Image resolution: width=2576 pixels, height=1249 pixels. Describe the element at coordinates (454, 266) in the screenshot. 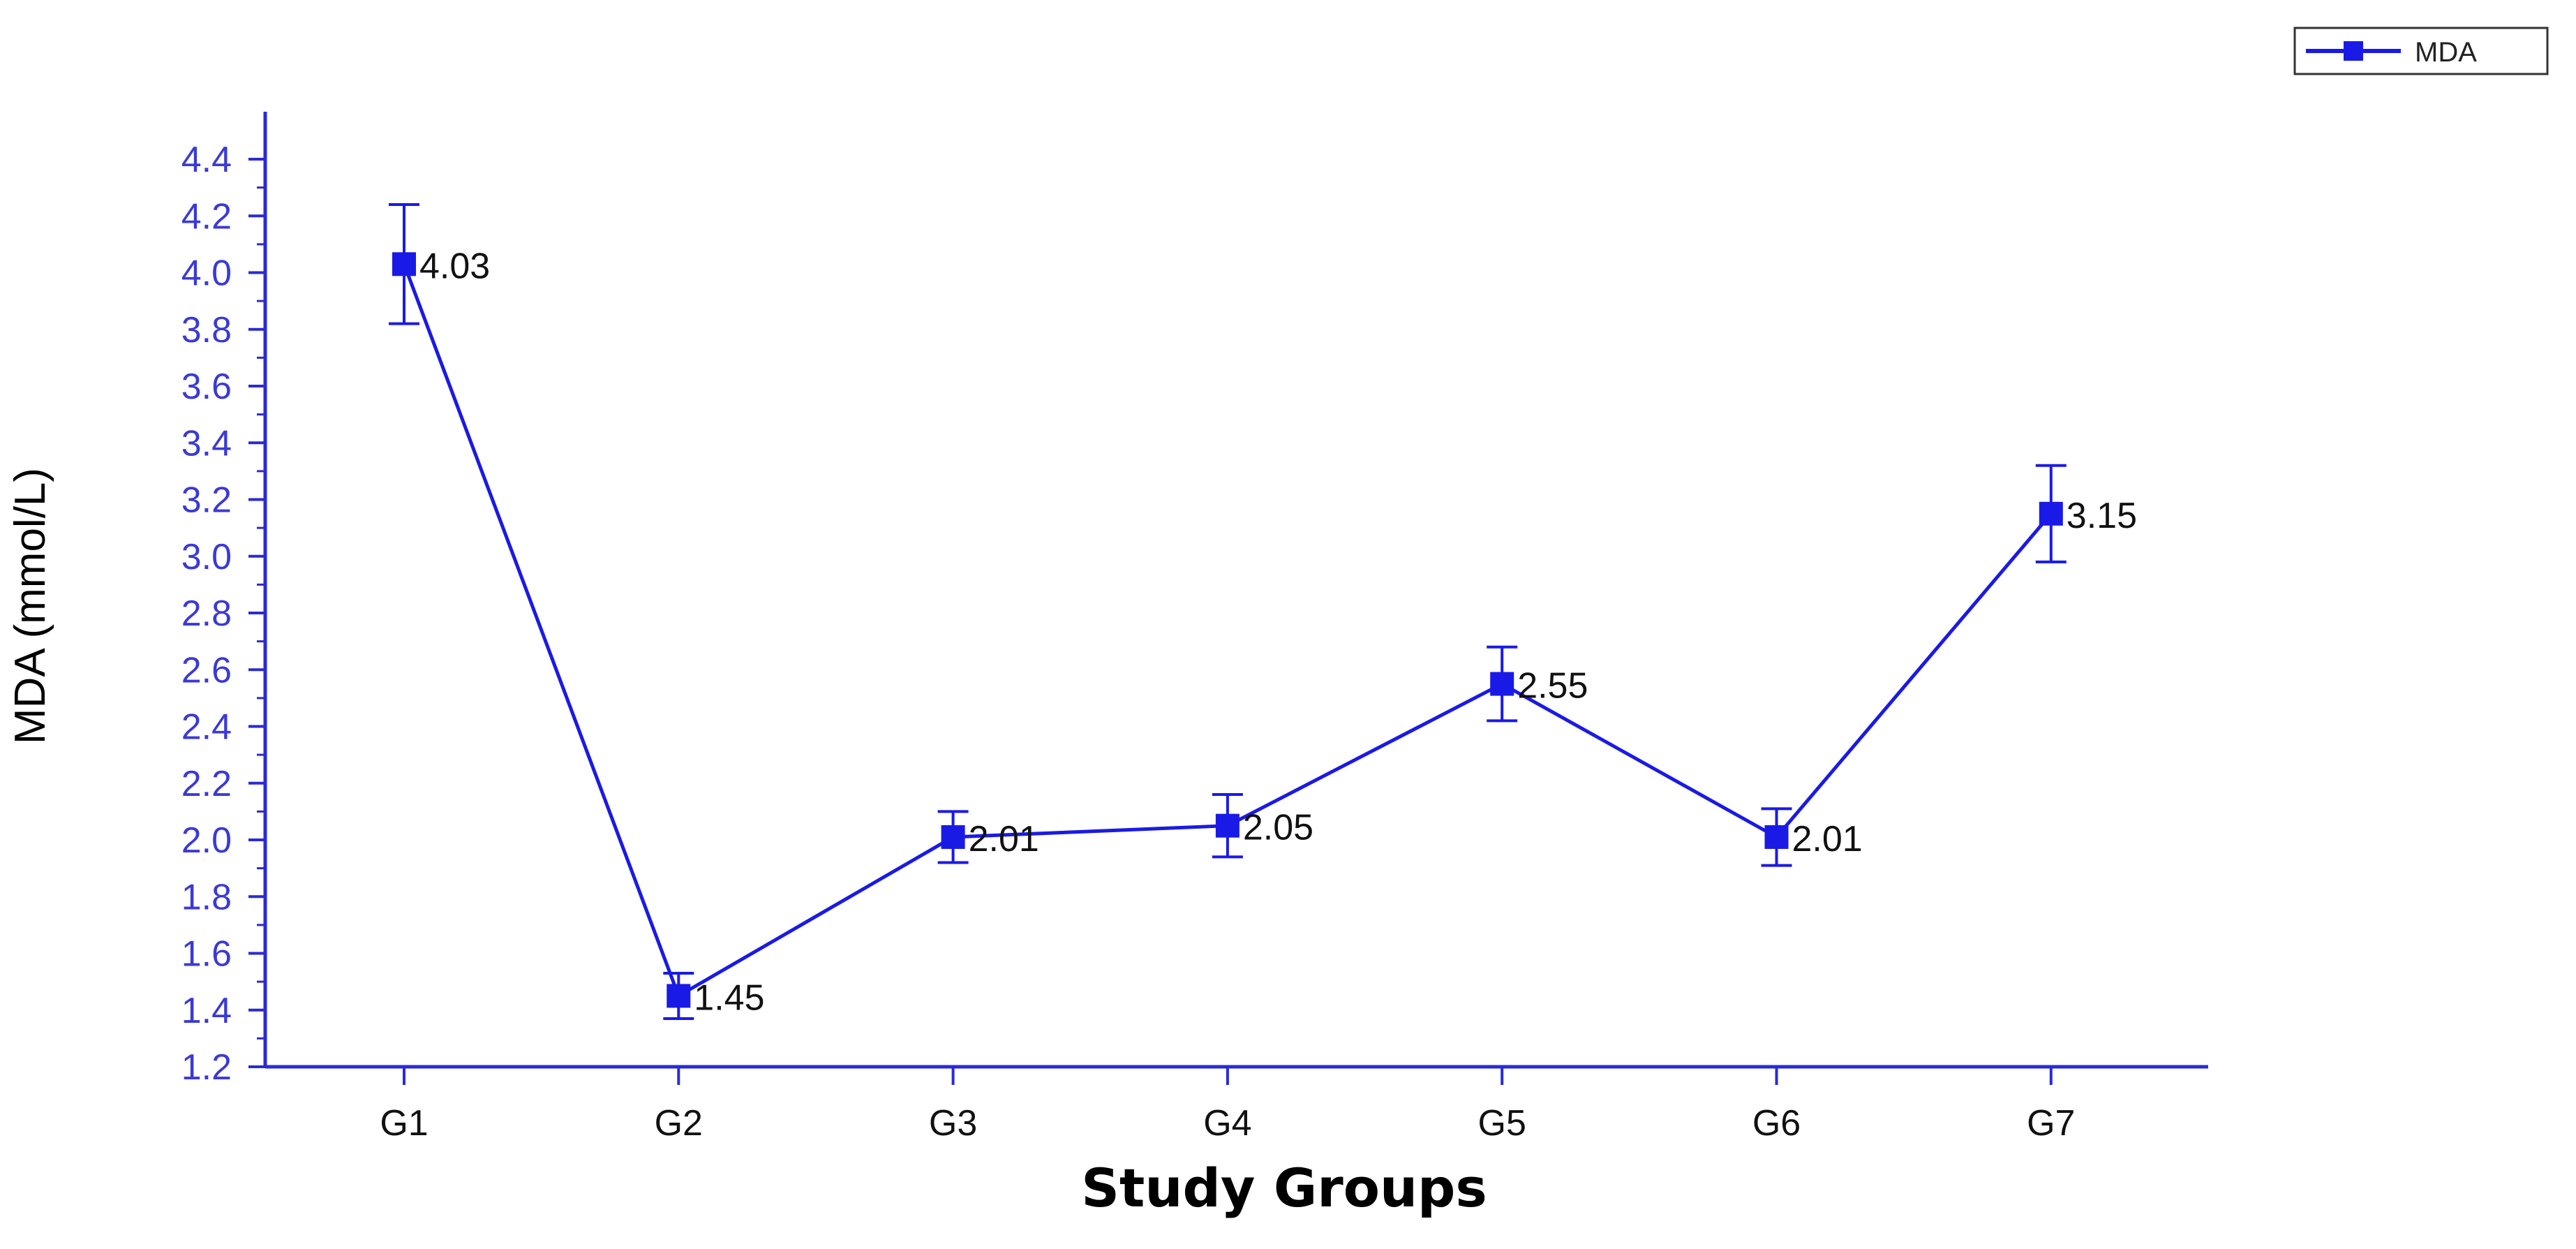

I see `data-label: 4.03` at that location.